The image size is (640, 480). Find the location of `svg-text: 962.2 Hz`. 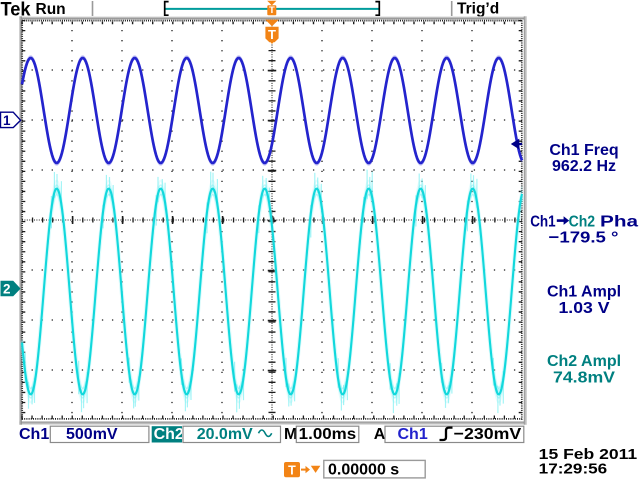

svg-text: 962.2 Hz is located at coordinates (584, 166).